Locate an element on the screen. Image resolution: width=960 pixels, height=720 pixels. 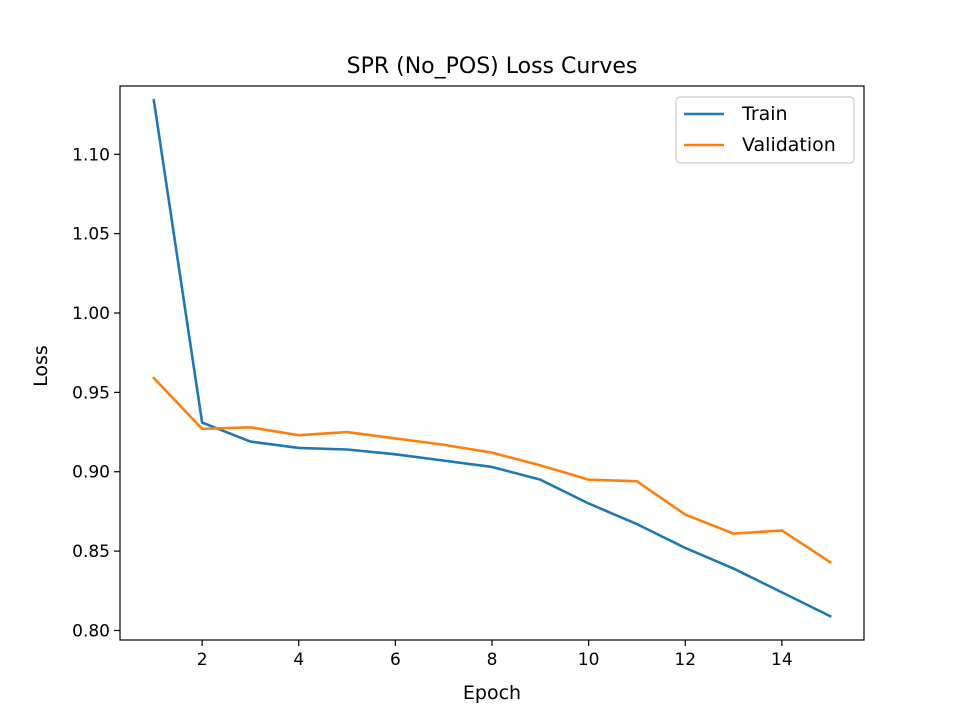
x-tick-label: 10 is located at coordinates (589, 660).